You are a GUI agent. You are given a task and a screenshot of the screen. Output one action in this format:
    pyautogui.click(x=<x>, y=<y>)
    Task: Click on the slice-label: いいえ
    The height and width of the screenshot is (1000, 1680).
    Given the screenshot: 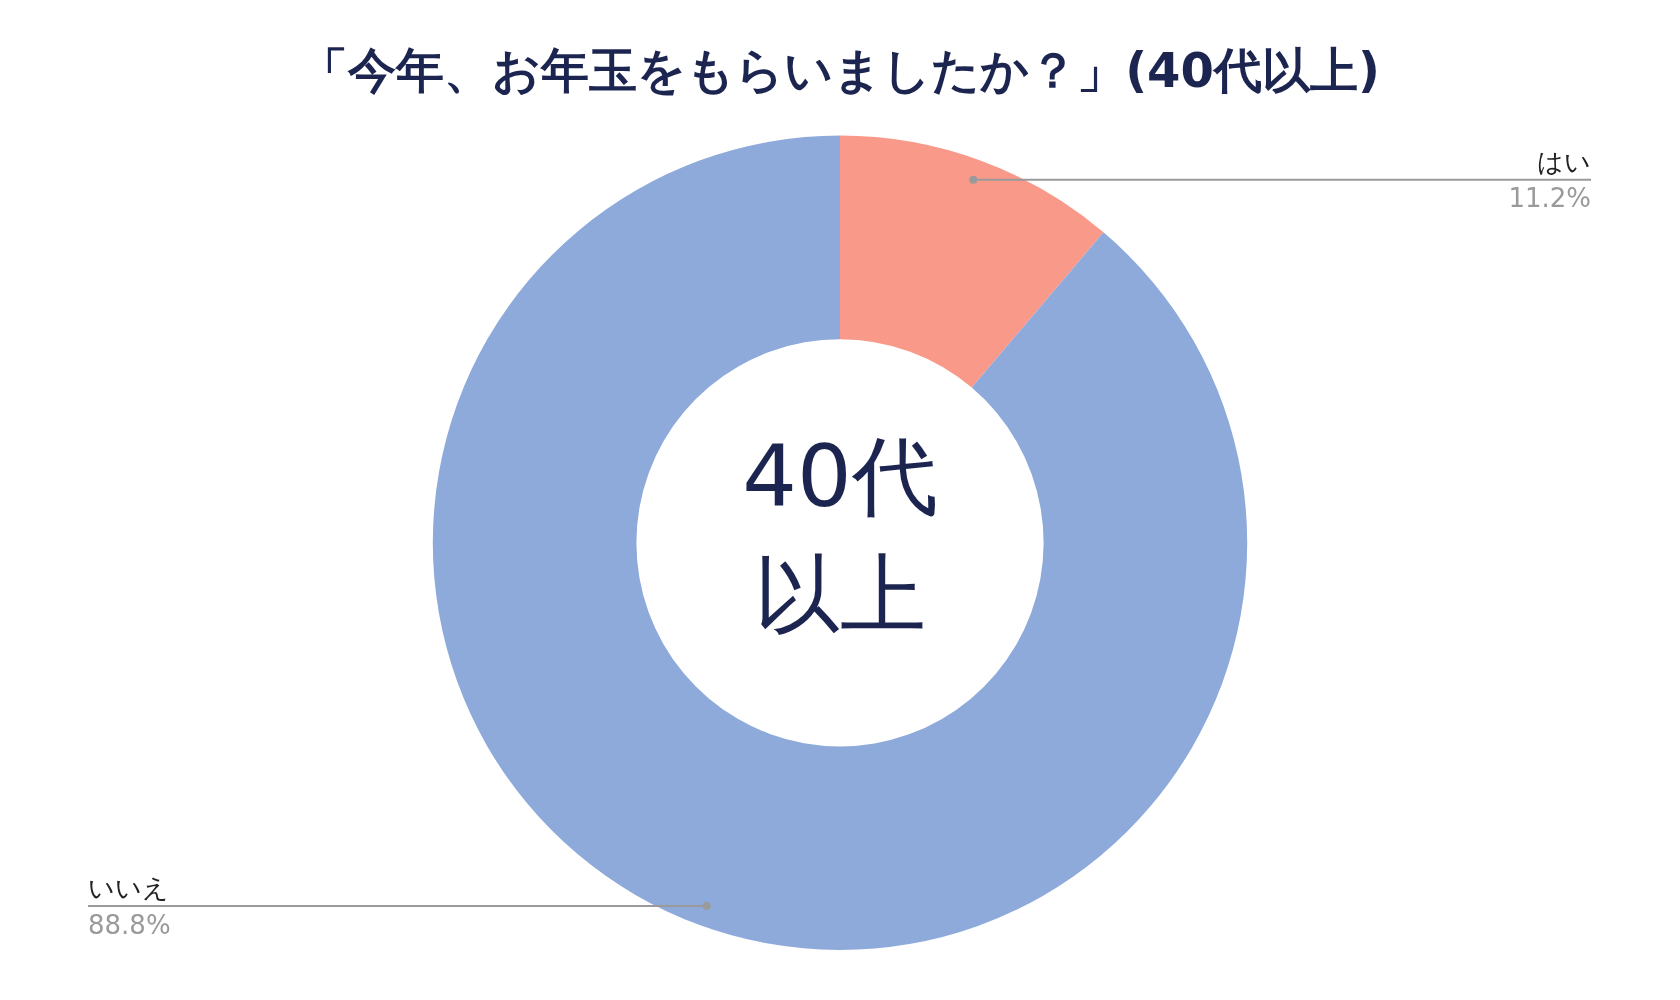 What is the action you would take?
    pyautogui.click(x=128, y=887)
    